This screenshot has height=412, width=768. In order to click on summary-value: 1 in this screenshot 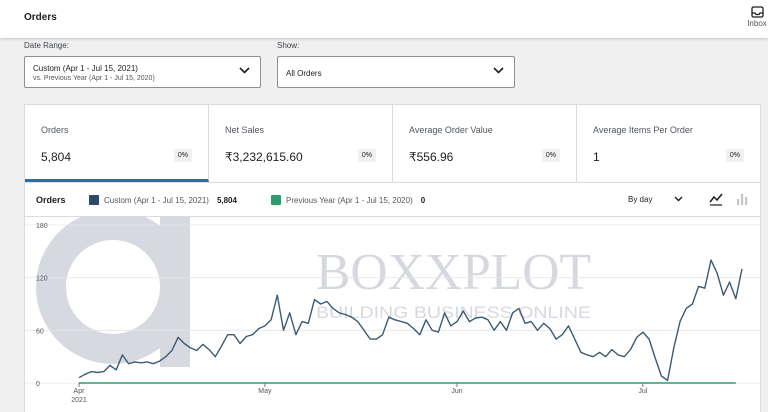, I will do `click(596, 157)`.